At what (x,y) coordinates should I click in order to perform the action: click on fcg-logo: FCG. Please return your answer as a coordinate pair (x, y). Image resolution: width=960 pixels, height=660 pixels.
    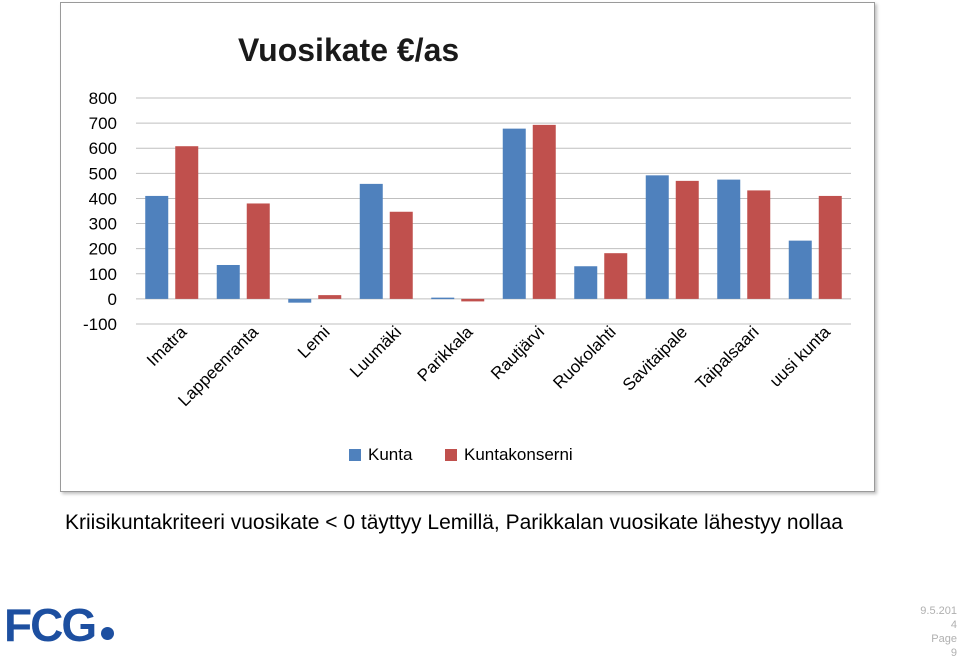
    Looking at the image, I should click on (59, 625).